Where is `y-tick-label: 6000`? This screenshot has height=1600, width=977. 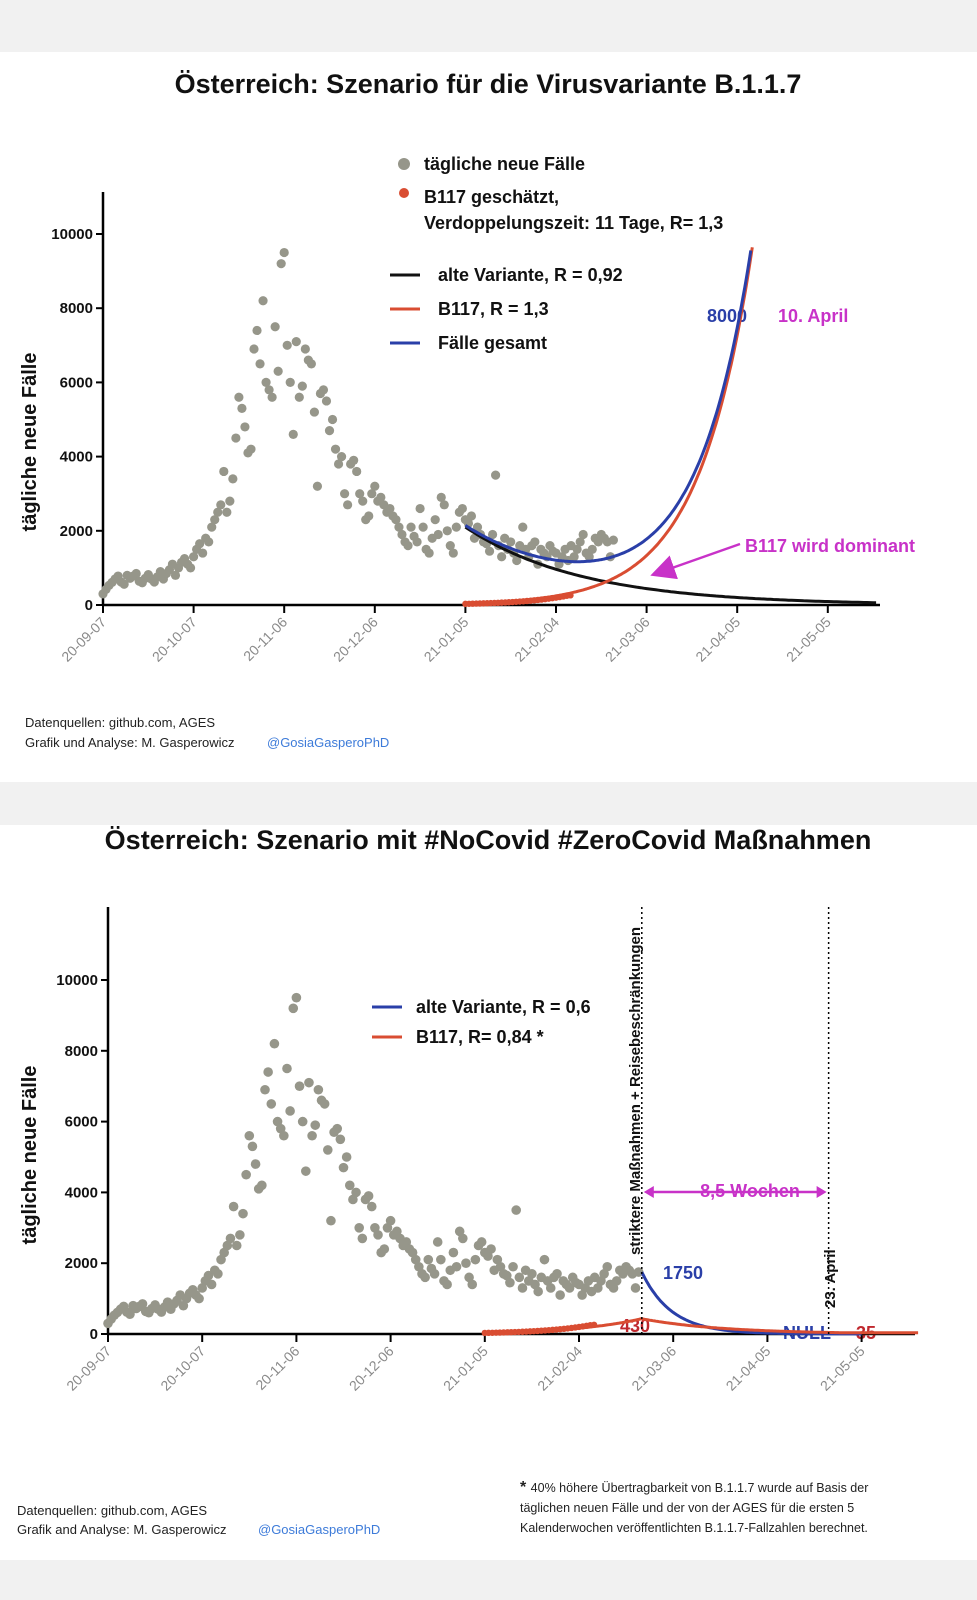
y-tick-label: 6000 is located at coordinates (76, 382).